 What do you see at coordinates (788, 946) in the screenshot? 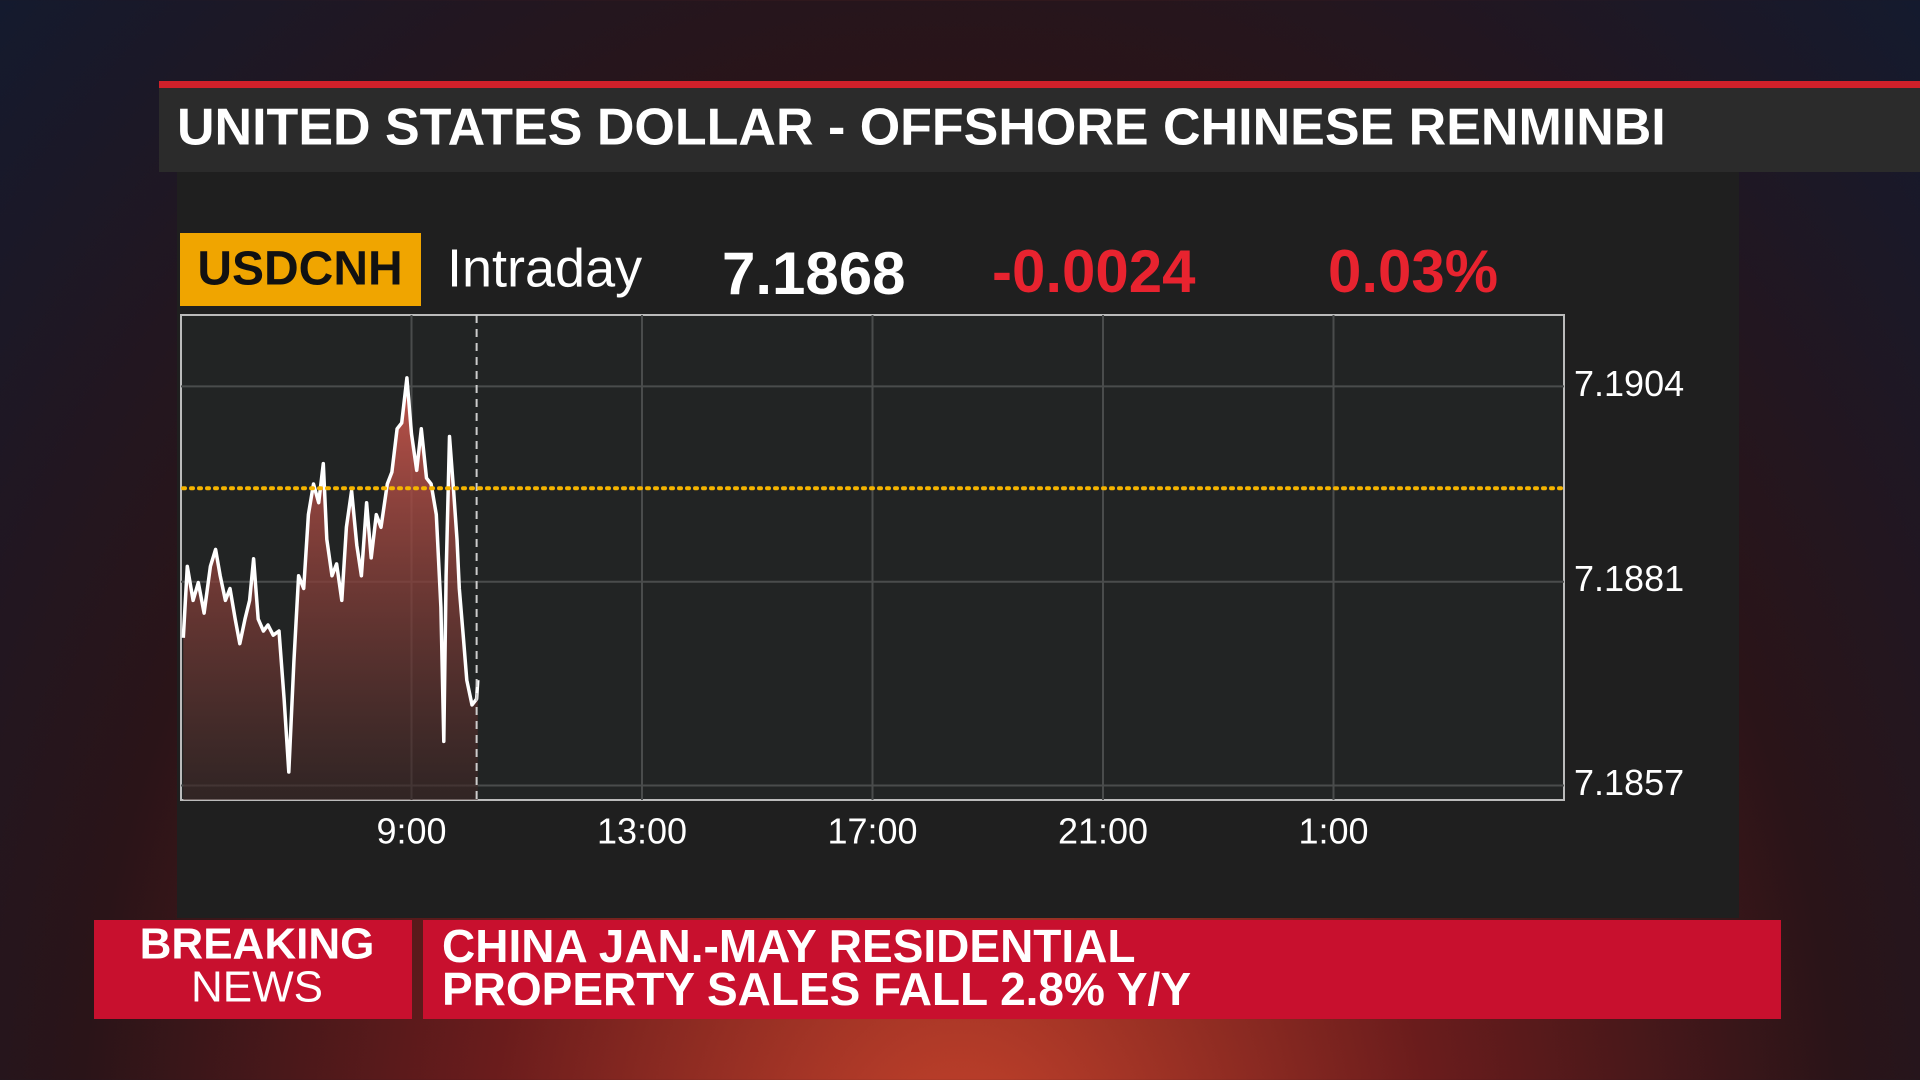
I see `headline-line: CHINA JAN.-MAY RESIDENTIAL` at bounding box center [788, 946].